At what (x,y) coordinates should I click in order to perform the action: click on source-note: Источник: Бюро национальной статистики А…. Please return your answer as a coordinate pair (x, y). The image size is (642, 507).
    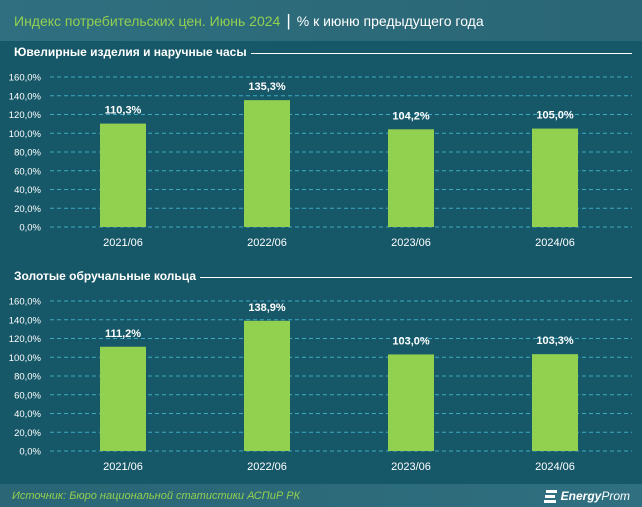
    Looking at the image, I should click on (156, 495).